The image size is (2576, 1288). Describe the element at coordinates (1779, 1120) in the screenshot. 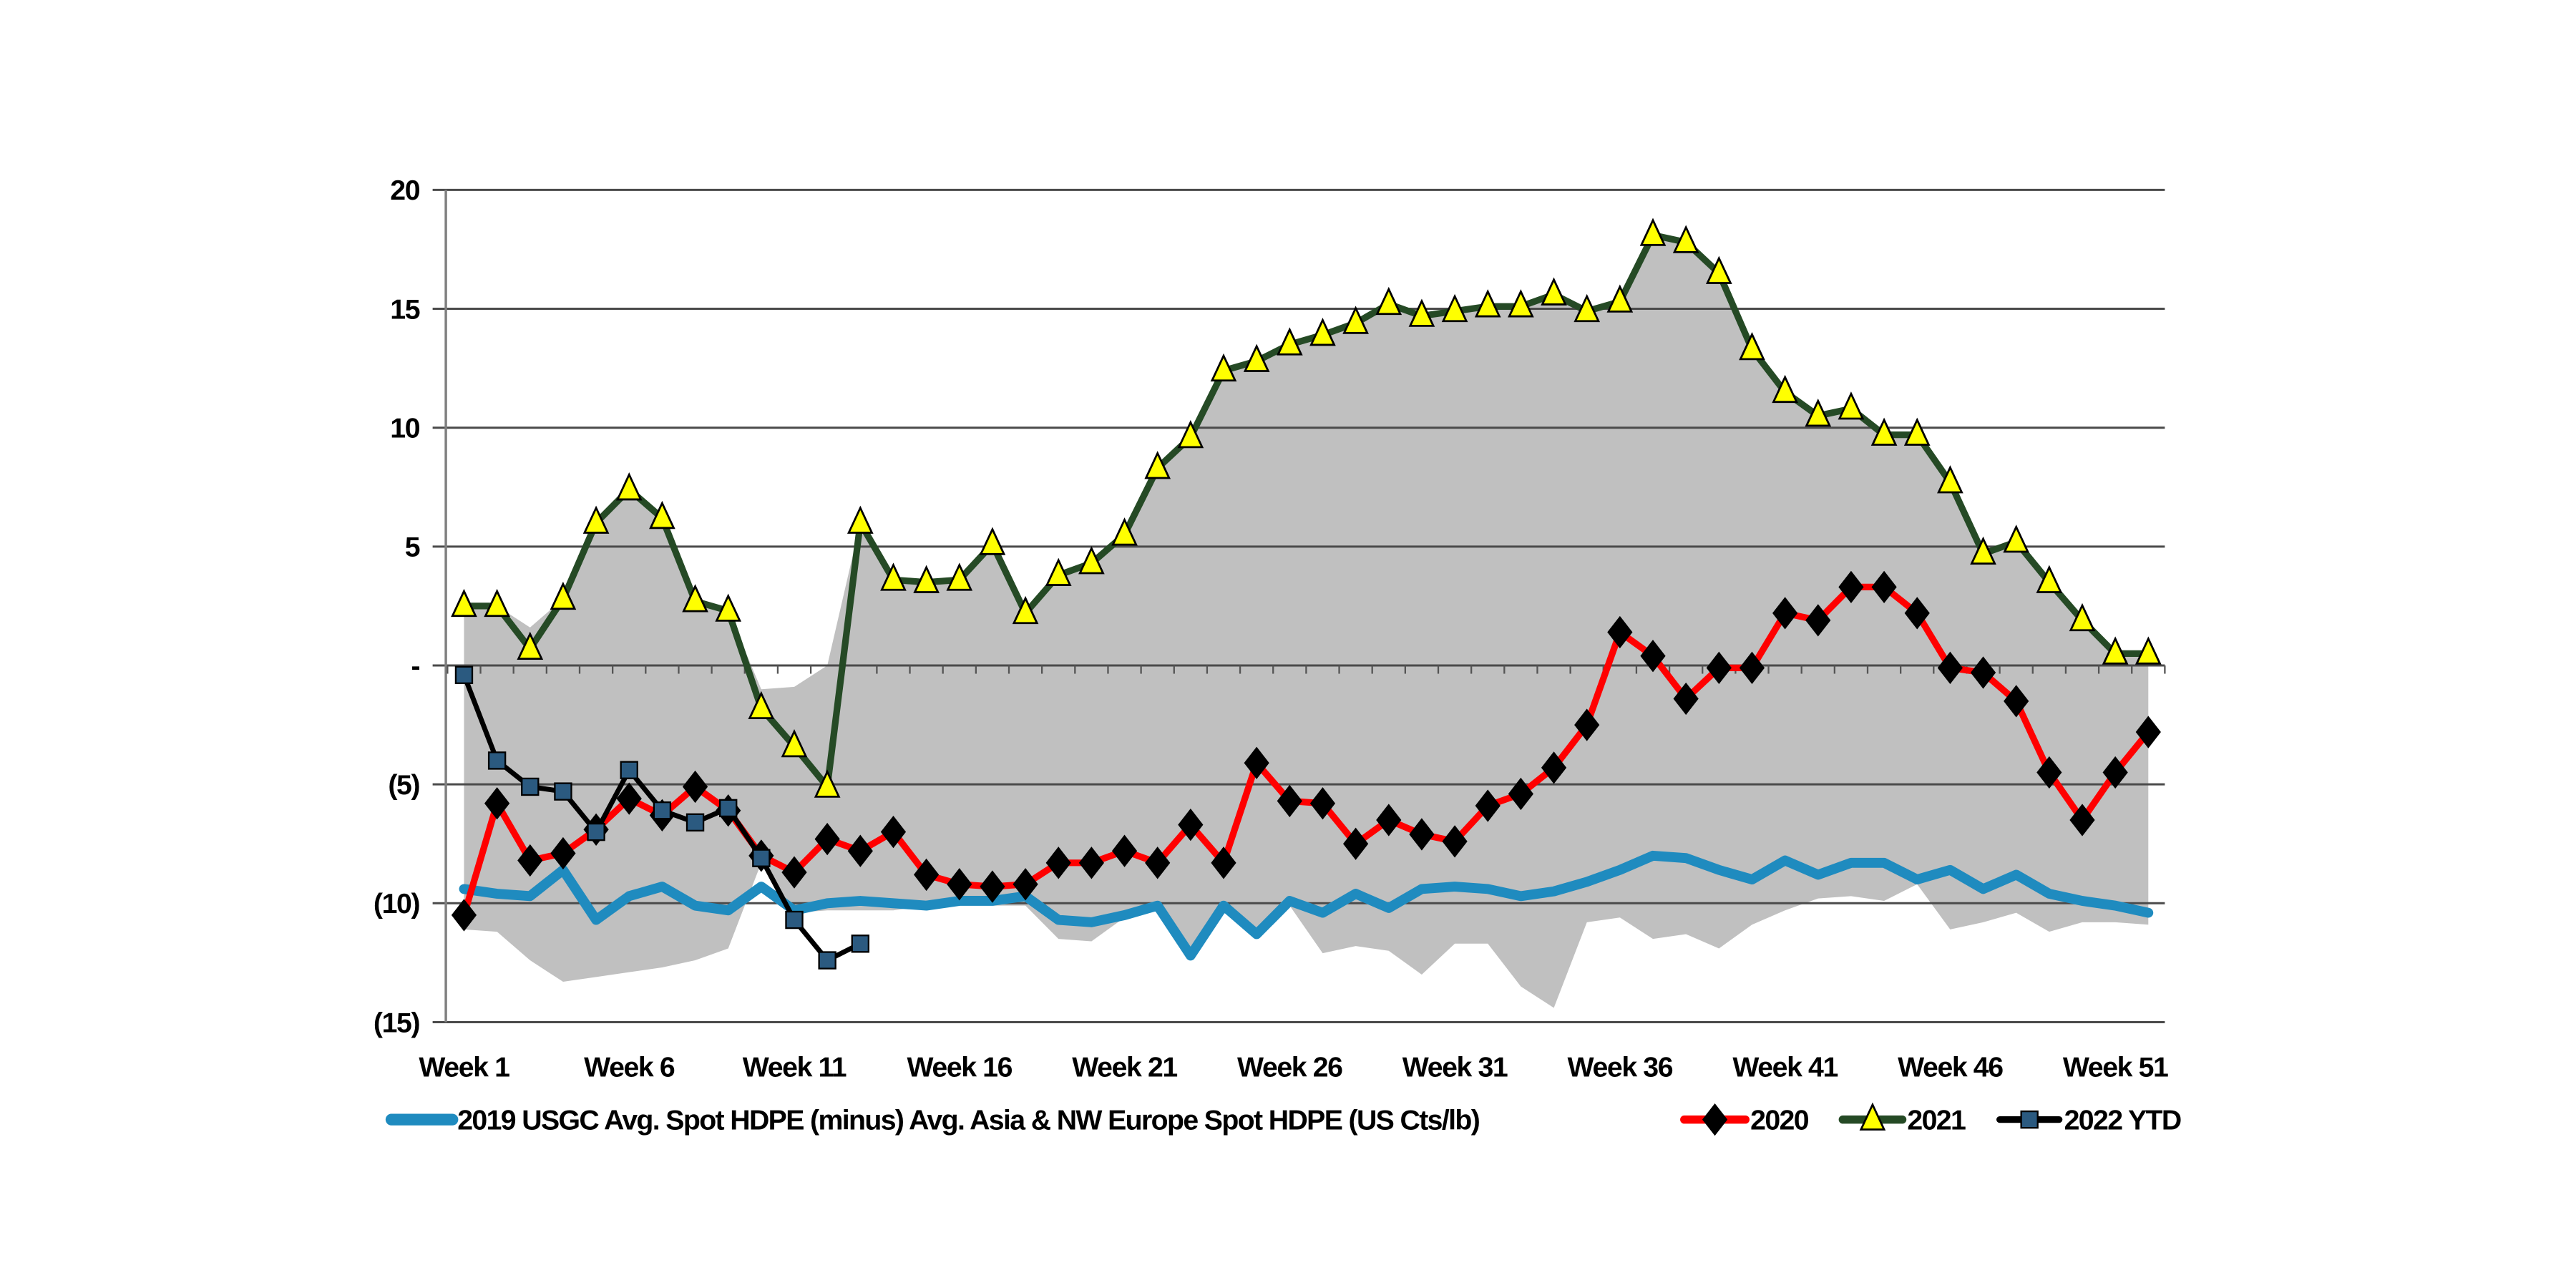

I see `legend-label: 2020` at that location.